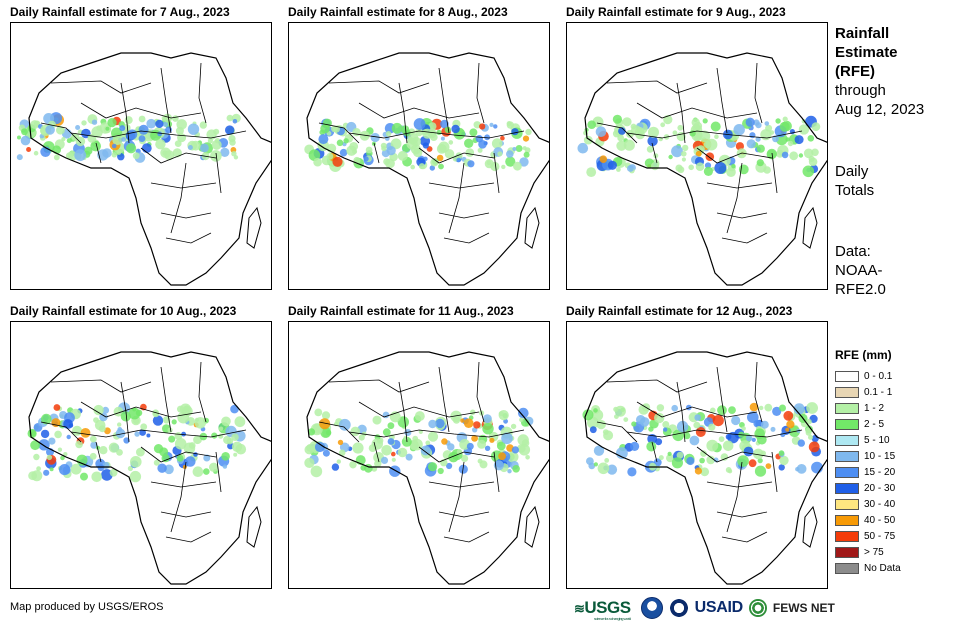 This screenshot has width=967, height=626. I want to click on side-title-line: (RFE), so click(855, 71).